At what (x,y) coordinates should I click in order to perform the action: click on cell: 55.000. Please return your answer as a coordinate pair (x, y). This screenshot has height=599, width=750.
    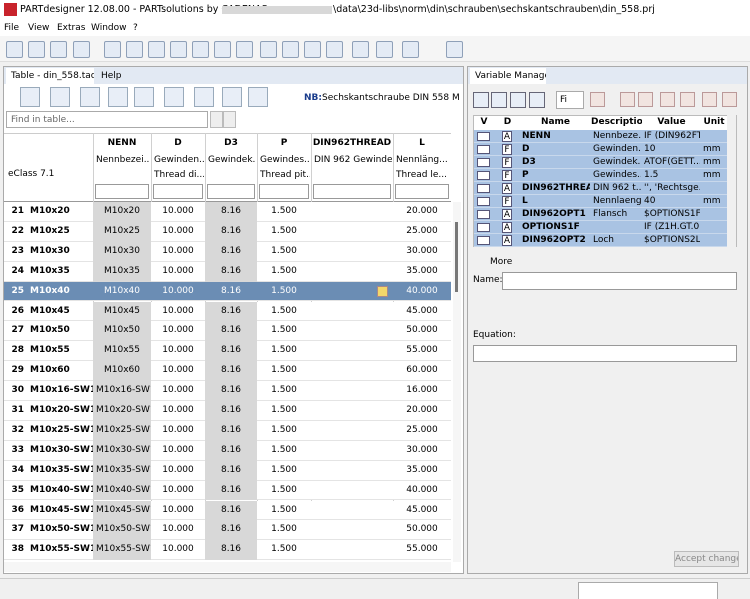
    Looking at the image, I should click on (422, 350).